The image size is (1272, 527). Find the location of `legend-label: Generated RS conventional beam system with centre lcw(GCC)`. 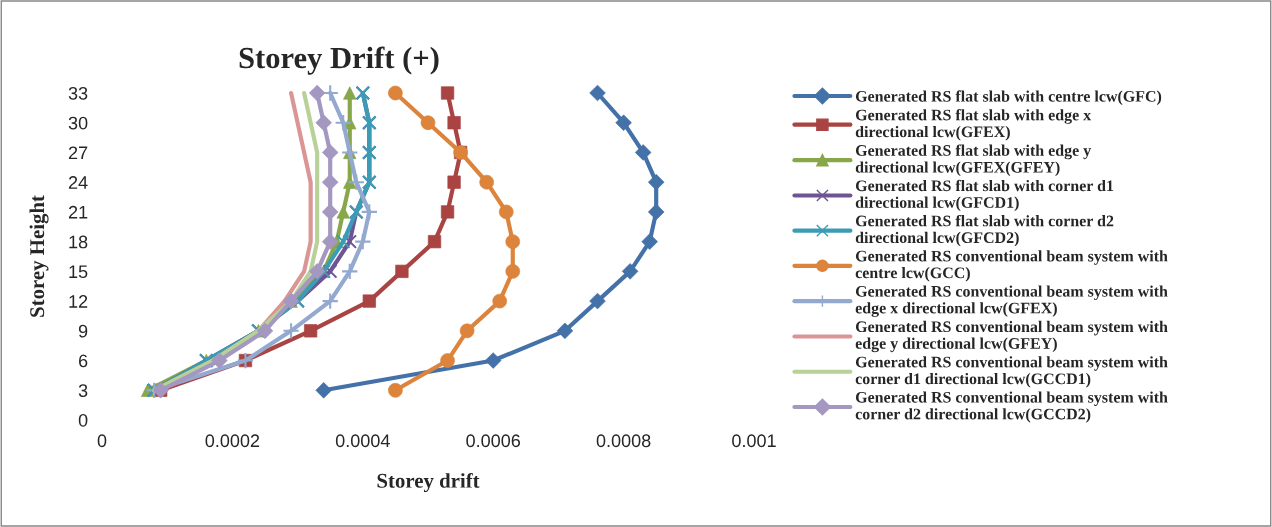

legend-label: Generated RS conventional beam system with centre lcw(GCC) is located at coordinates (1011, 266).